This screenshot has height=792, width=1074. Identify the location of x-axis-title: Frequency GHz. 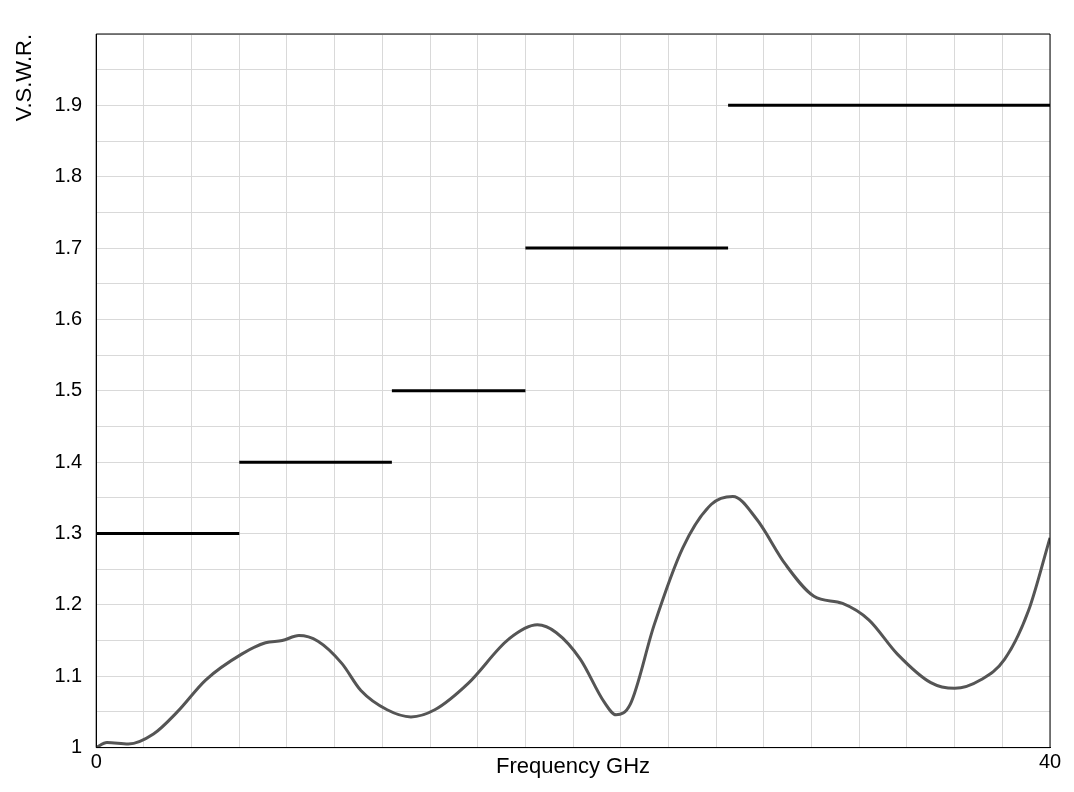
(573, 765).